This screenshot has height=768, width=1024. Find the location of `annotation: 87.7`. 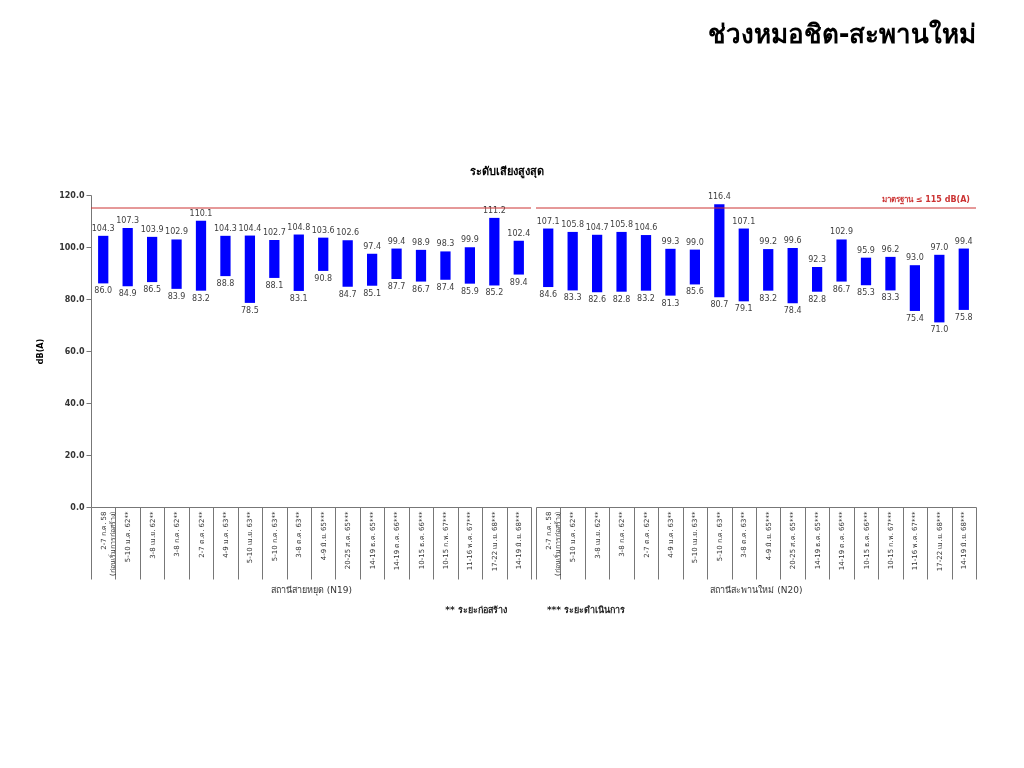

annotation: 87.7 is located at coordinates (396, 286).